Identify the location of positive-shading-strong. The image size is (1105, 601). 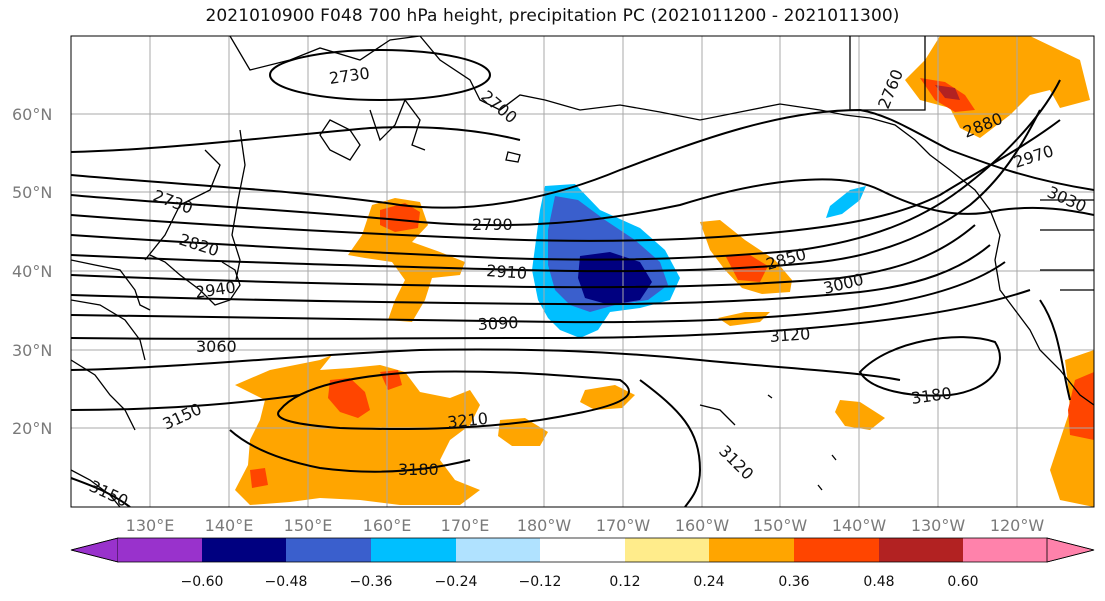
(947, 92).